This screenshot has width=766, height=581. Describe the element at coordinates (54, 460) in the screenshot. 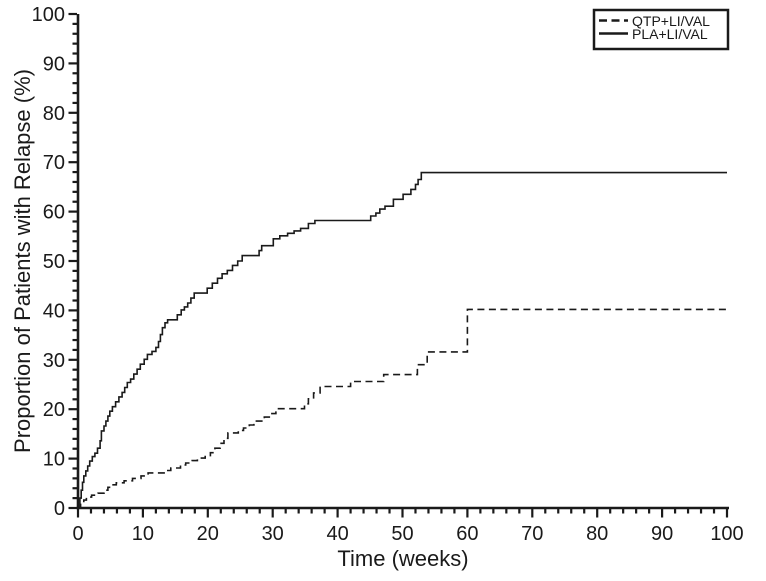

I see `y-tick-label: 10` at that location.